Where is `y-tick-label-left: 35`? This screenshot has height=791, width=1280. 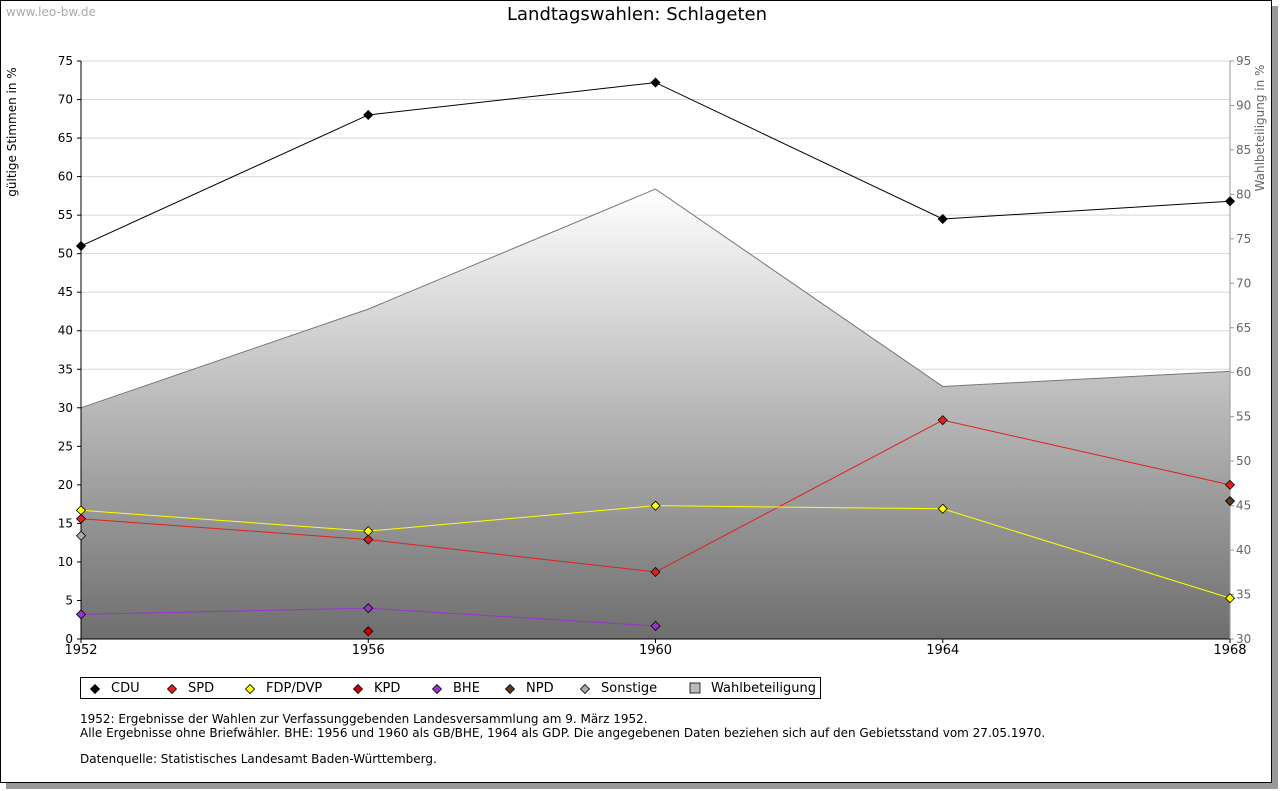
y-tick-label-left: 35 is located at coordinates (65, 369).